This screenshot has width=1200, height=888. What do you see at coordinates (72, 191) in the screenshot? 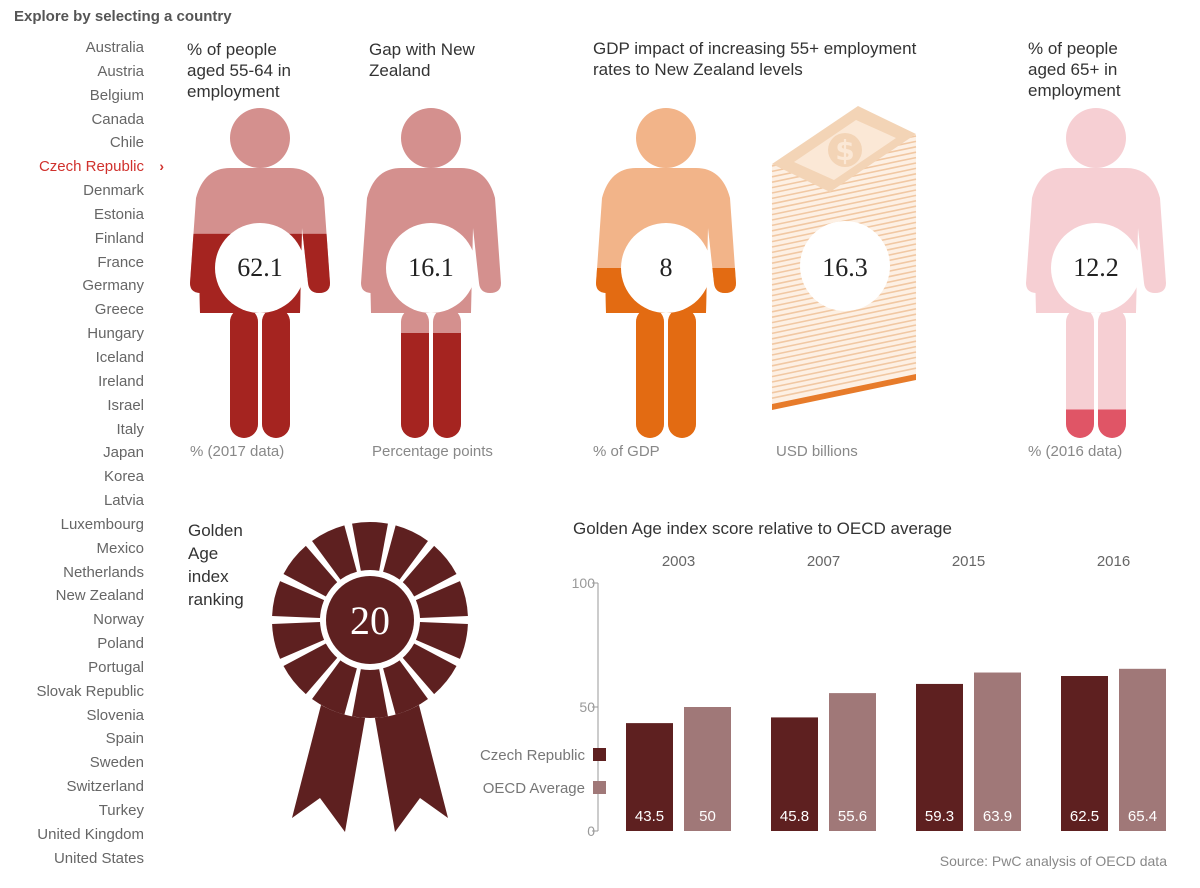
I see `country-item: Denmark` at bounding box center [72, 191].